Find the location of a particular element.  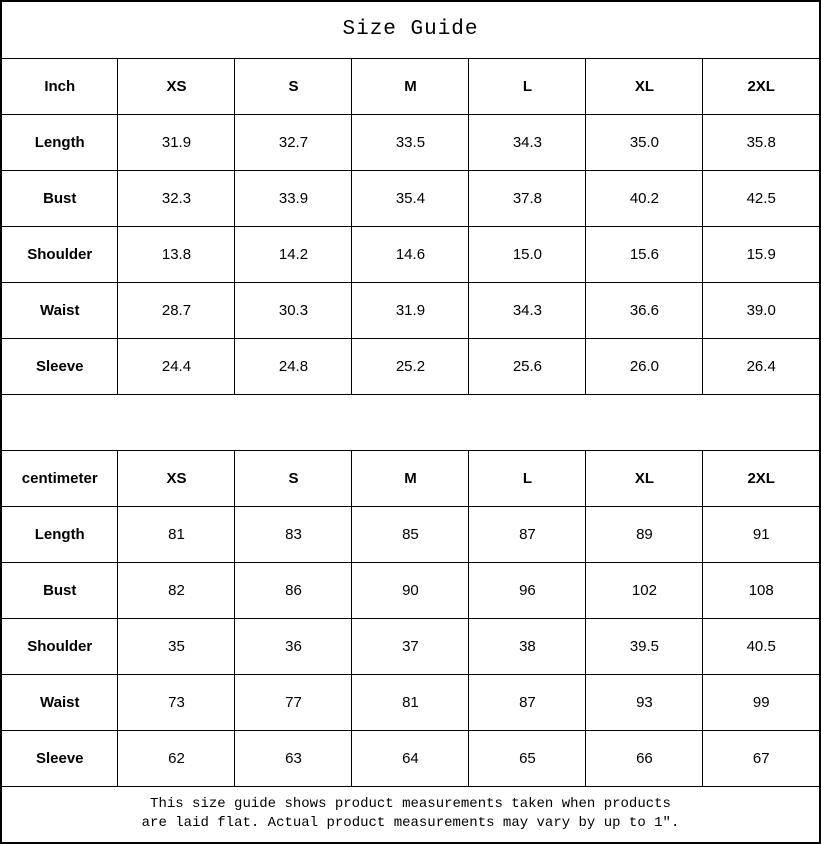

measurement-value-cell: 93 is located at coordinates (644, 702).